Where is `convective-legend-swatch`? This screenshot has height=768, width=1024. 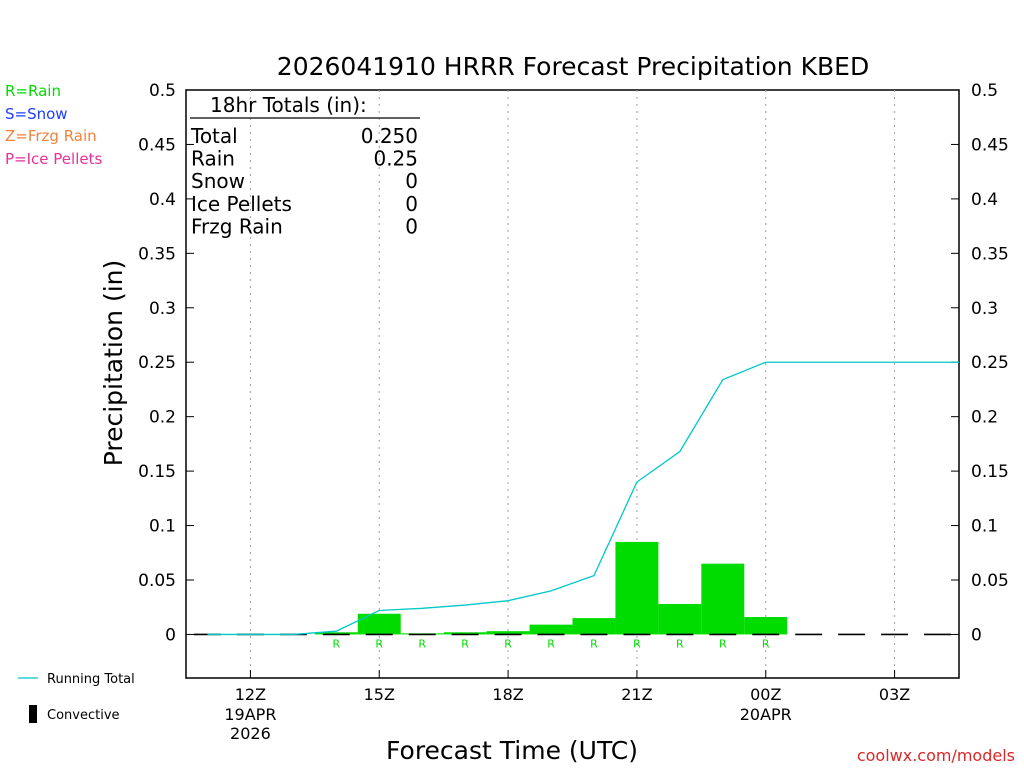
convective-legend-swatch is located at coordinates (33, 714).